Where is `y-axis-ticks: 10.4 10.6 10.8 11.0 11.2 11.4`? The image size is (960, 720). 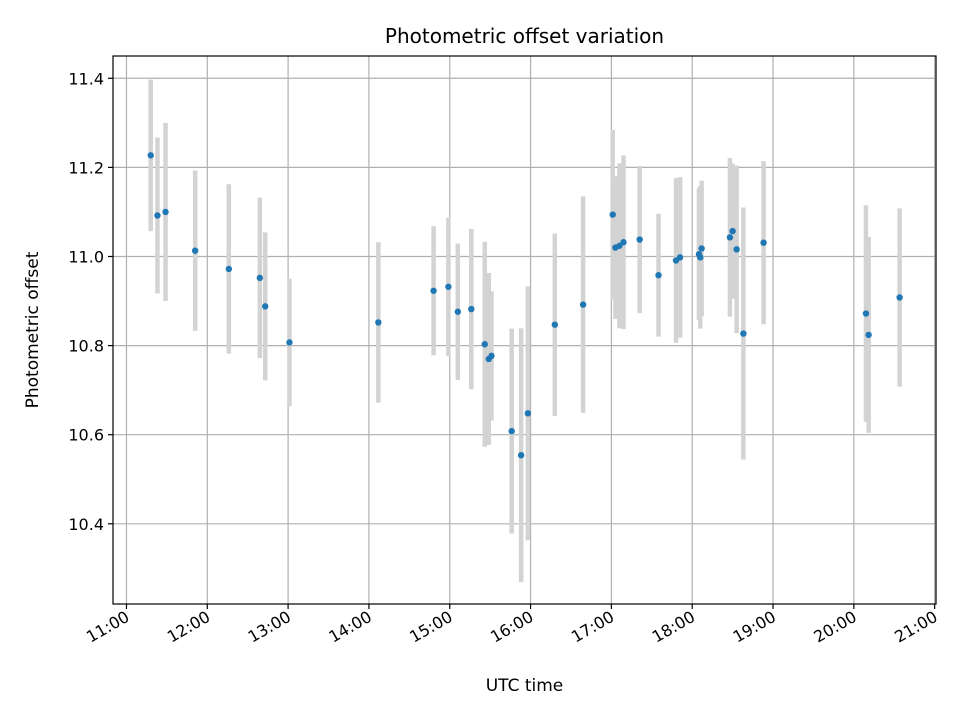 y-axis-ticks: 10.4 10.6 10.8 11.0 11.2 11.4 is located at coordinates (90, 301).